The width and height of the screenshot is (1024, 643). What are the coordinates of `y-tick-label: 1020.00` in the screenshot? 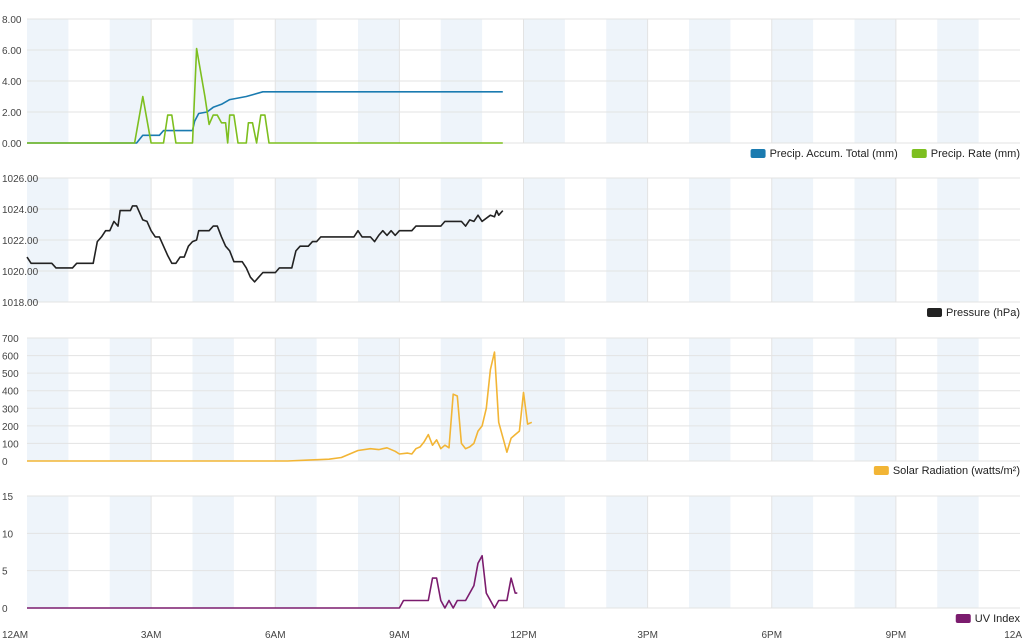 It's located at (20, 272).